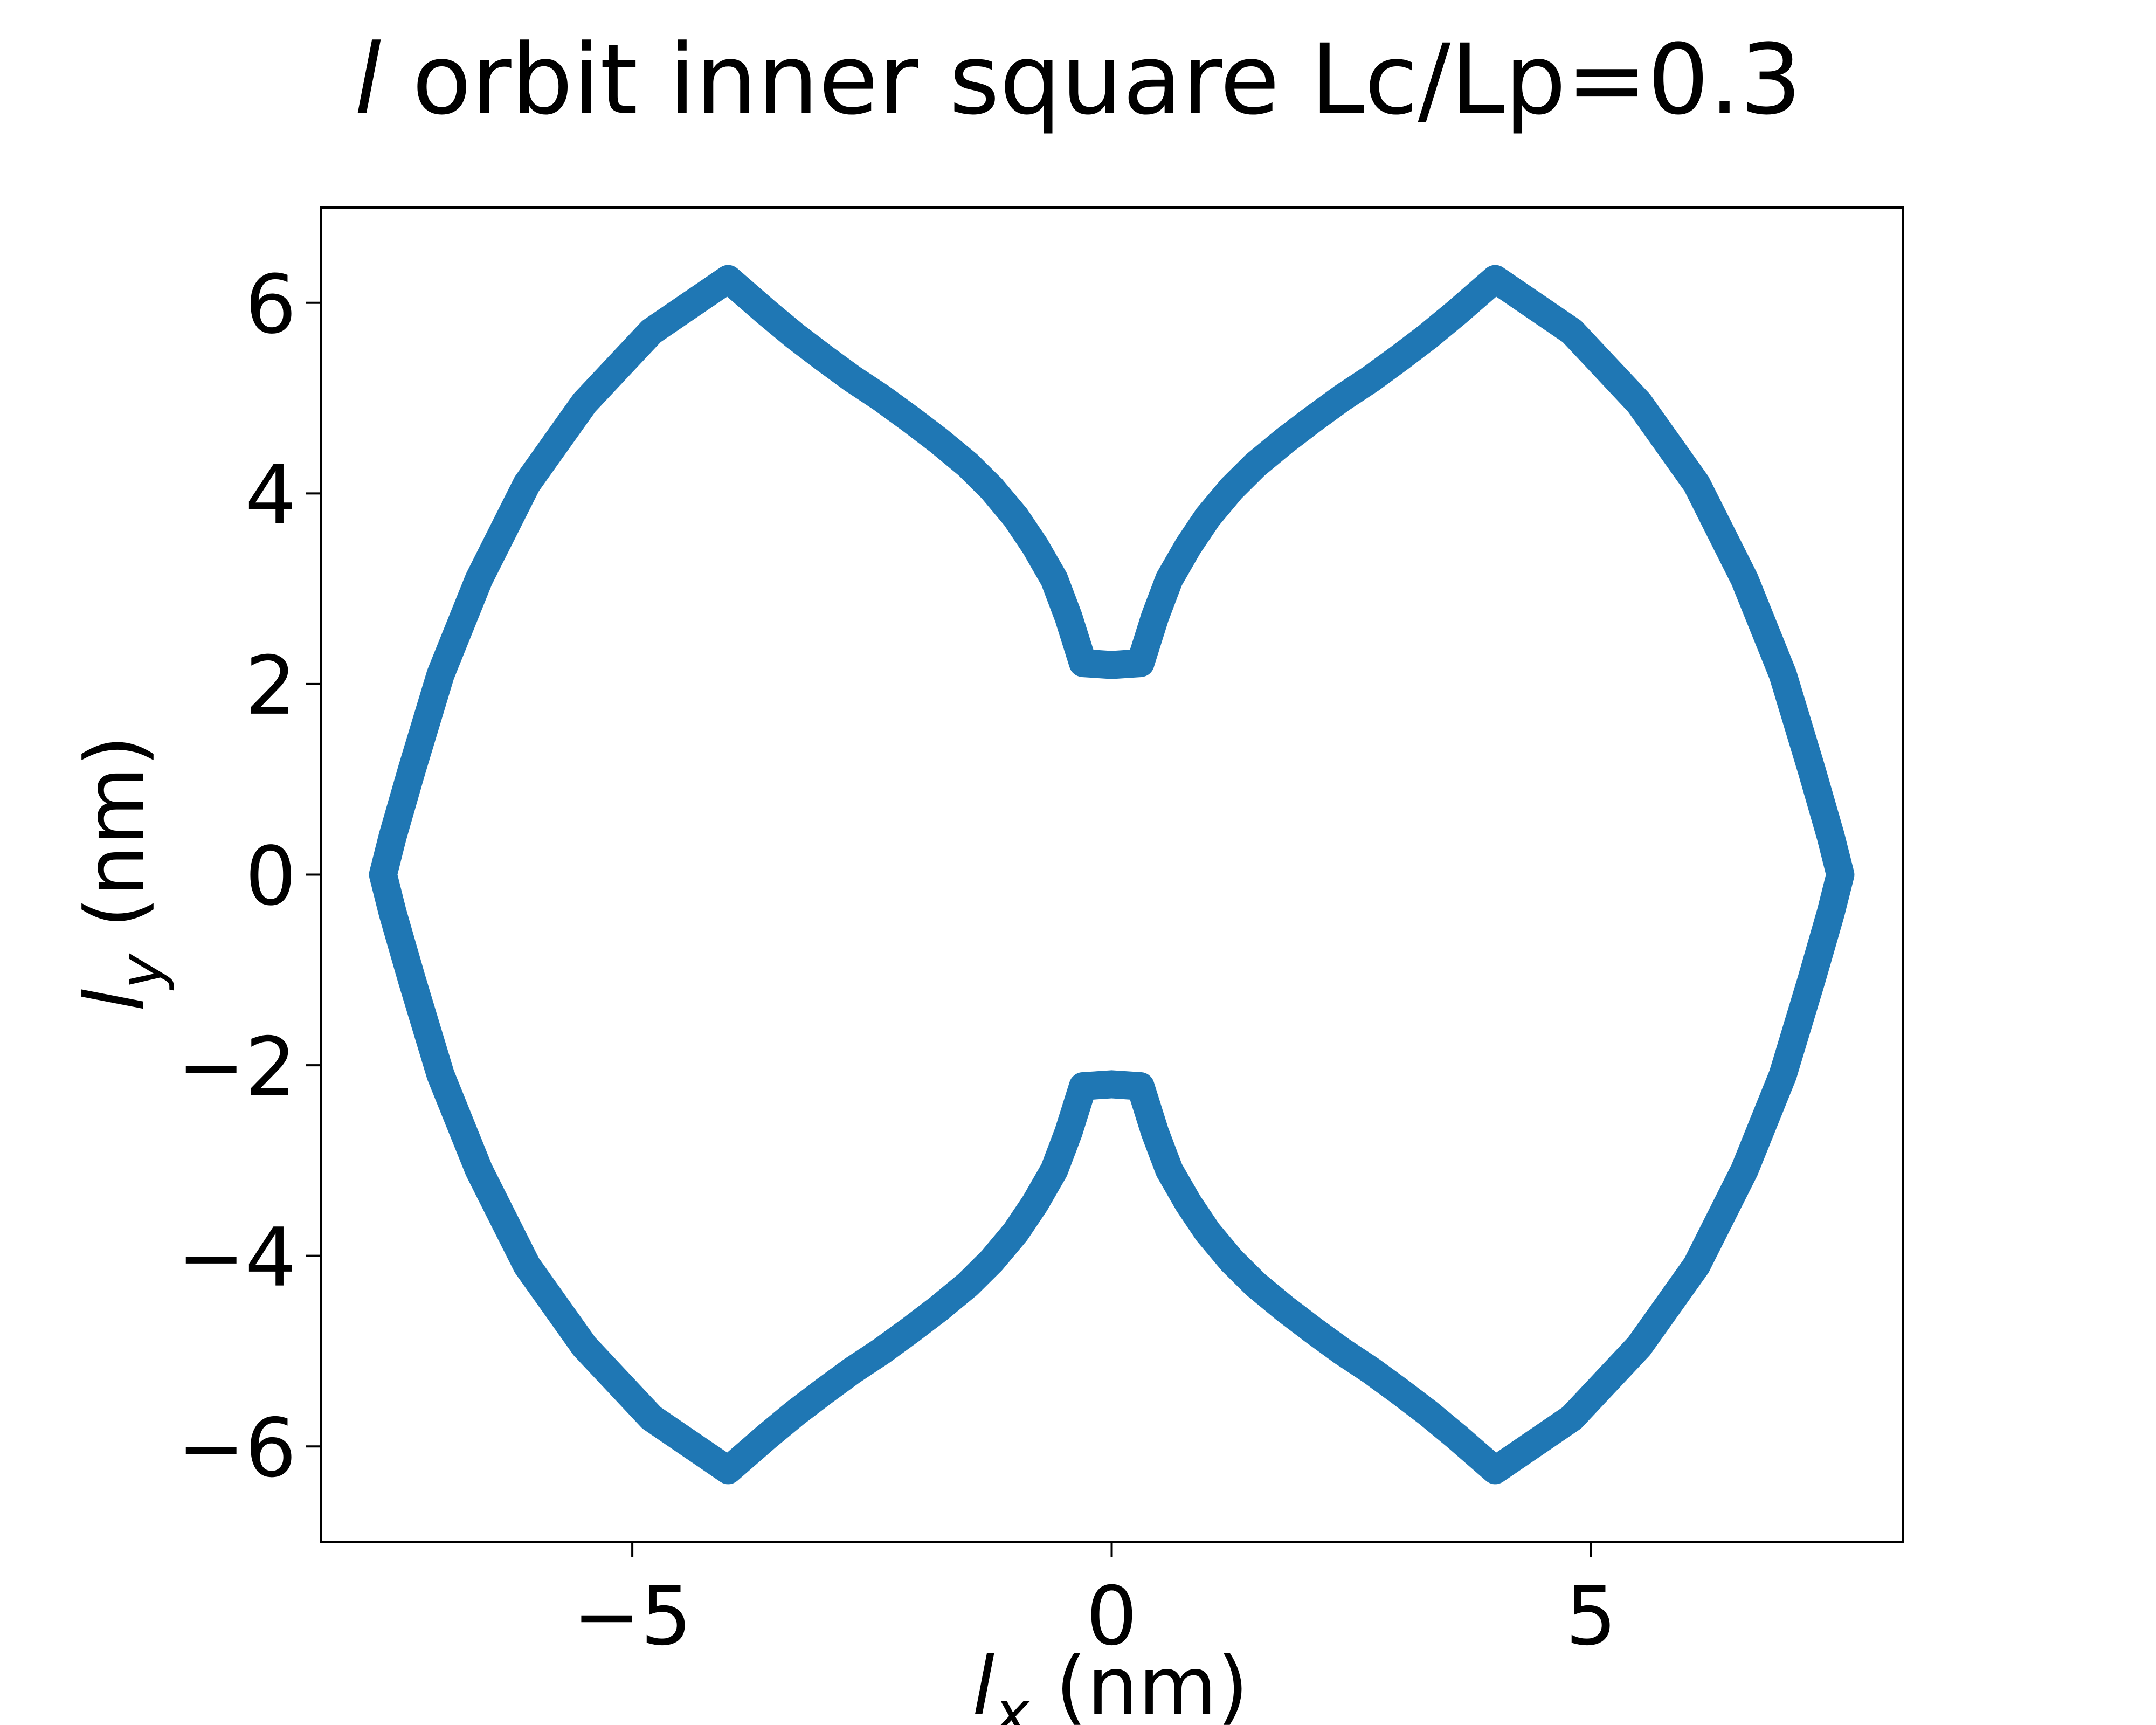 Image resolution: width=2156 pixels, height=1725 pixels. I want to click on y-axis-ticks: −6 −4 −2 0 2 4 6, so click(249, 877).